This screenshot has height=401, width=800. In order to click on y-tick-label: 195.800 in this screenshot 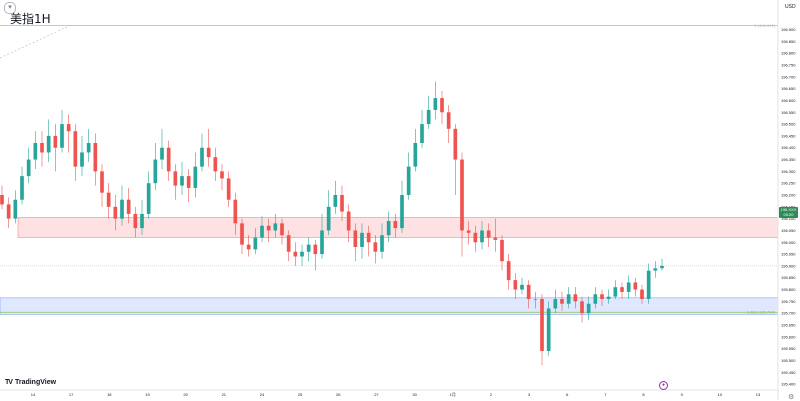, I will do `click(788, 289)`.